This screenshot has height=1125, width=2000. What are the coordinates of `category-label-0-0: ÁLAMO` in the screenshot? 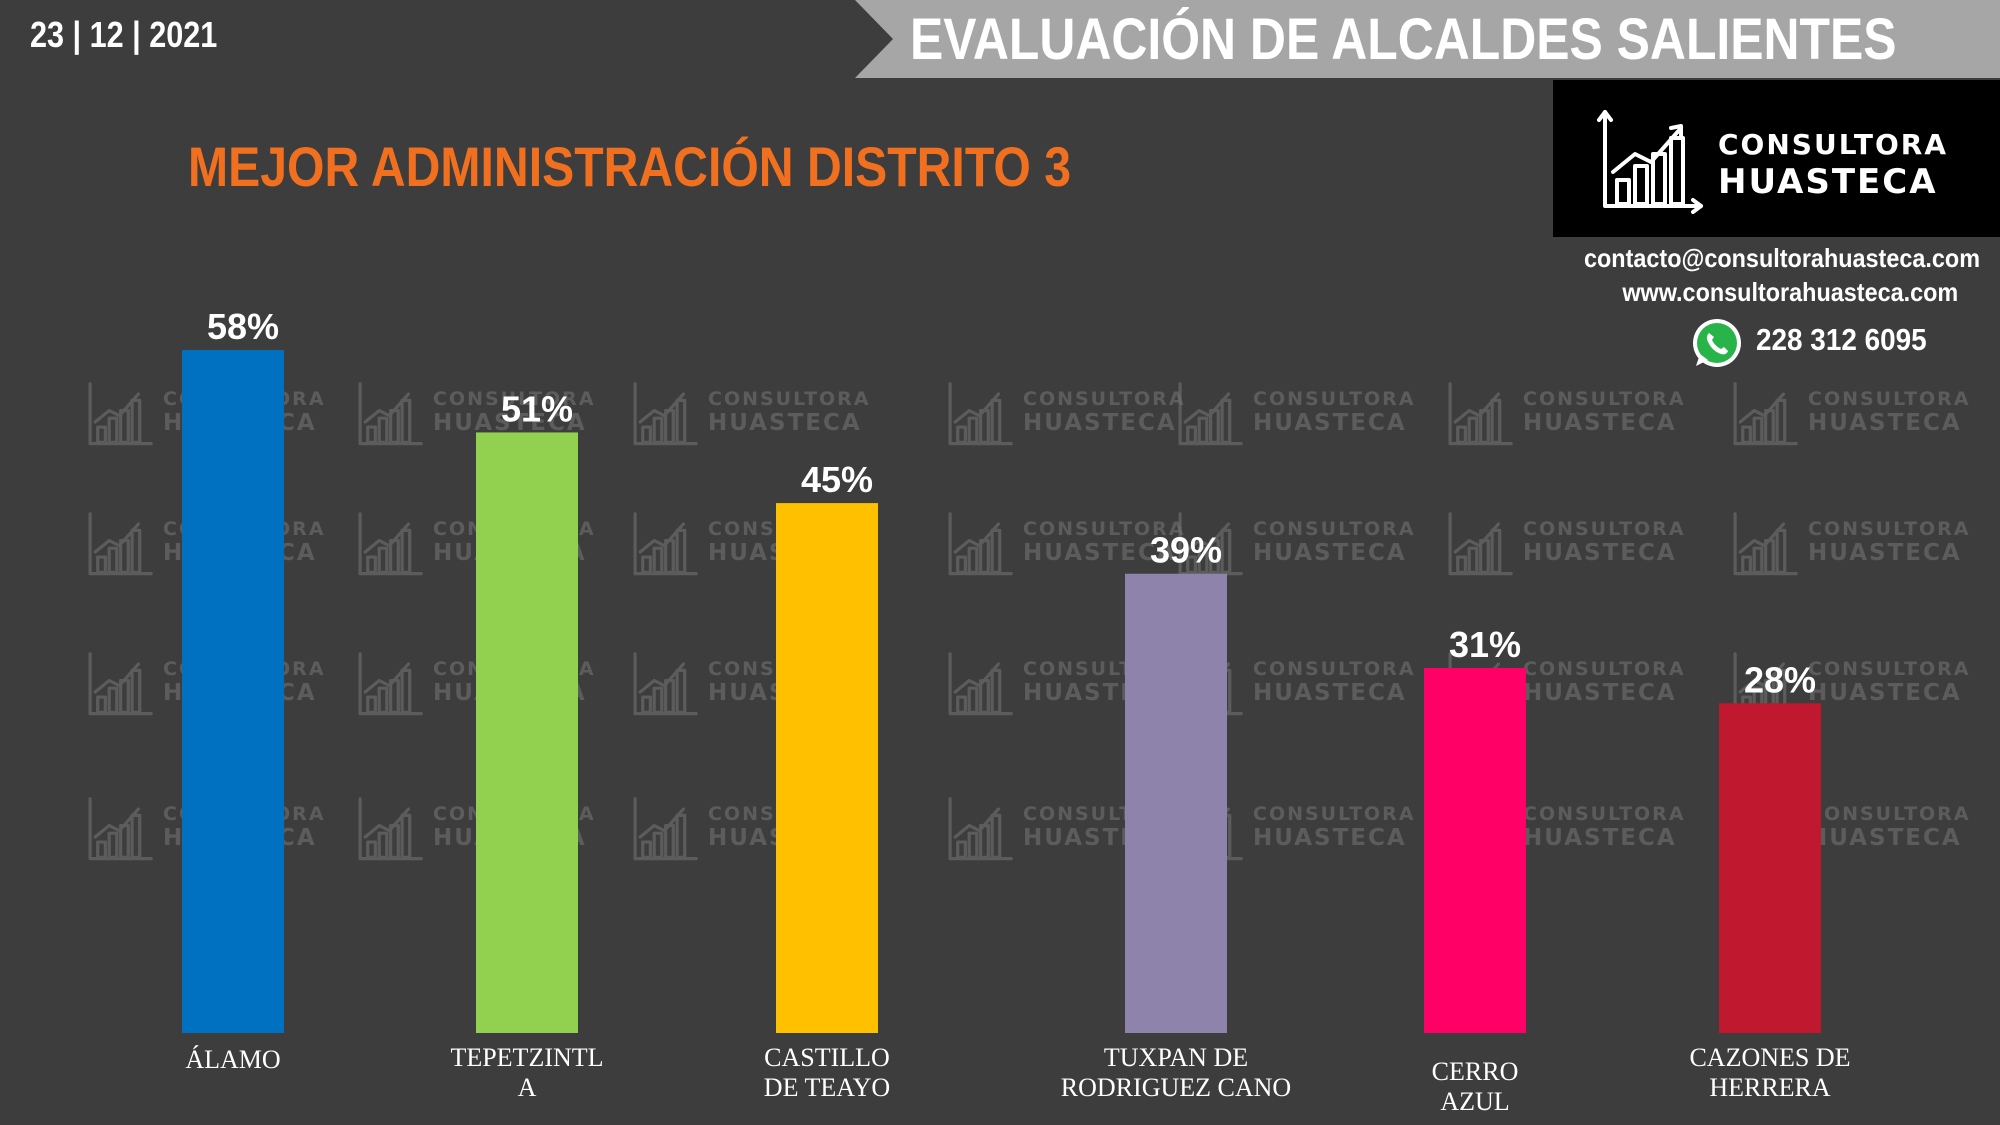 It's located at (232, 1059).